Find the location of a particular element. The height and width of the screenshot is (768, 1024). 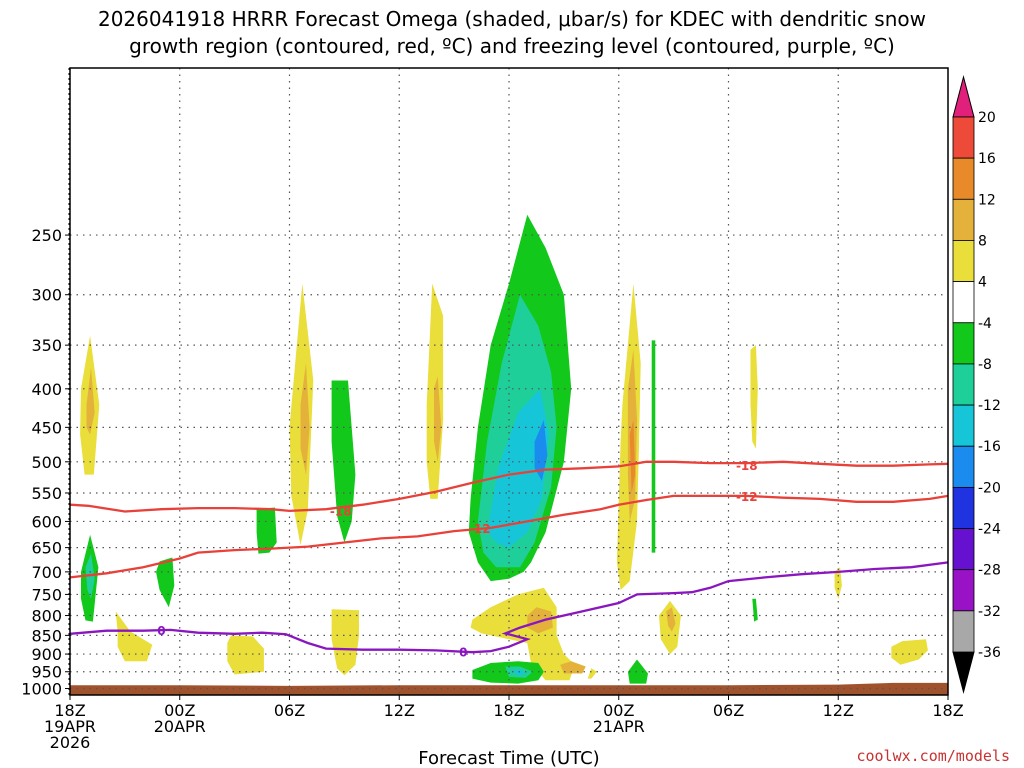

colorbar-tick-label: -20 is located at coordinates (989, 488).